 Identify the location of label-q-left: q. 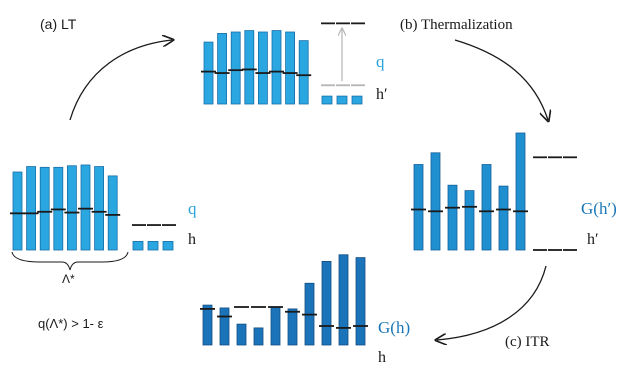
(192, 208).